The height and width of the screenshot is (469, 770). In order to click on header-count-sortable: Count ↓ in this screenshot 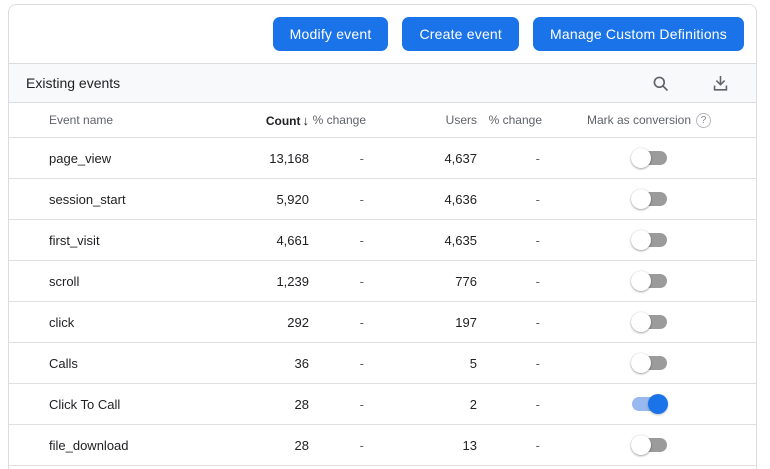, I will do `click(285, 120)`.